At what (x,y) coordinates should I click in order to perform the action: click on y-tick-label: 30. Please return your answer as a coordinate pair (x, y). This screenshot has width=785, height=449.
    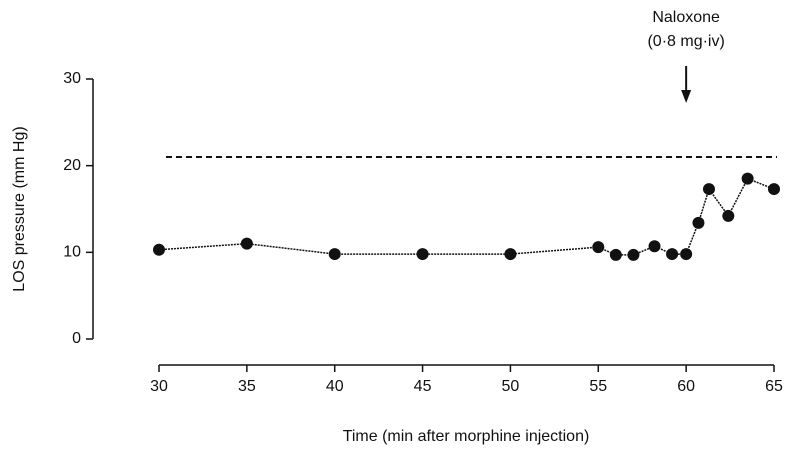
    Looking at the image, I should click on (72, 78).